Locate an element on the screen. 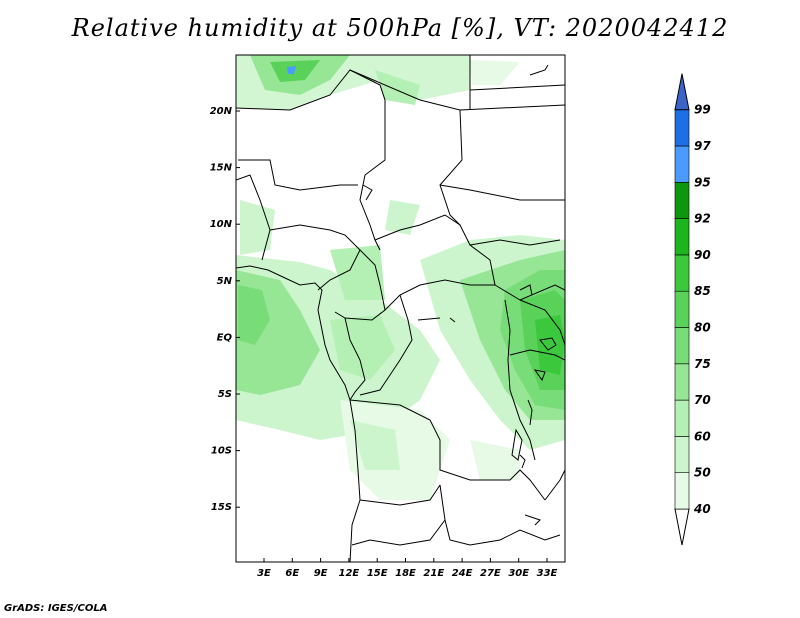  longitude-axis: 3E 6E 9E 12E 15E 18E 21E 24E 27E 30E 33E is located at coordinates (407, 568).